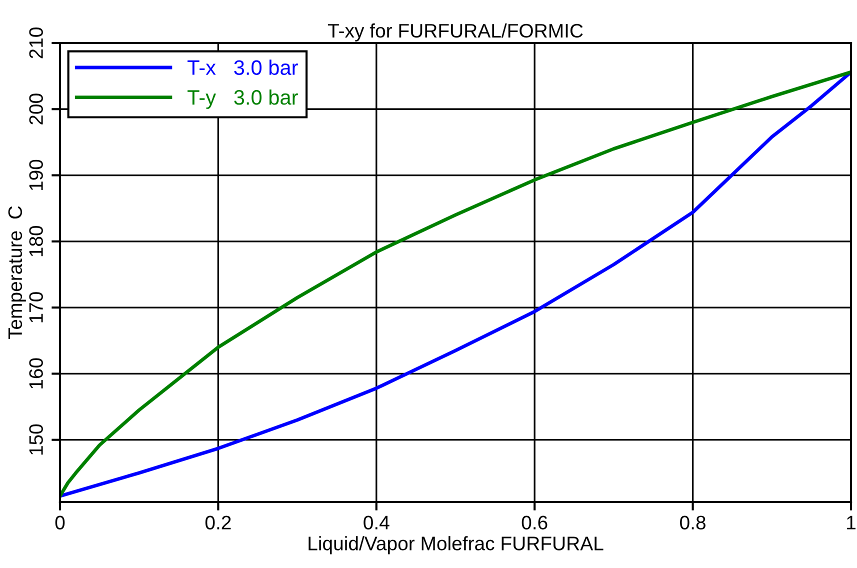 Image resolution: width=857 pixels, height=568 pixels. Describe the element at coordinates (851, 523) in the screenshot. I see `x-tick-label: 1` at that location.